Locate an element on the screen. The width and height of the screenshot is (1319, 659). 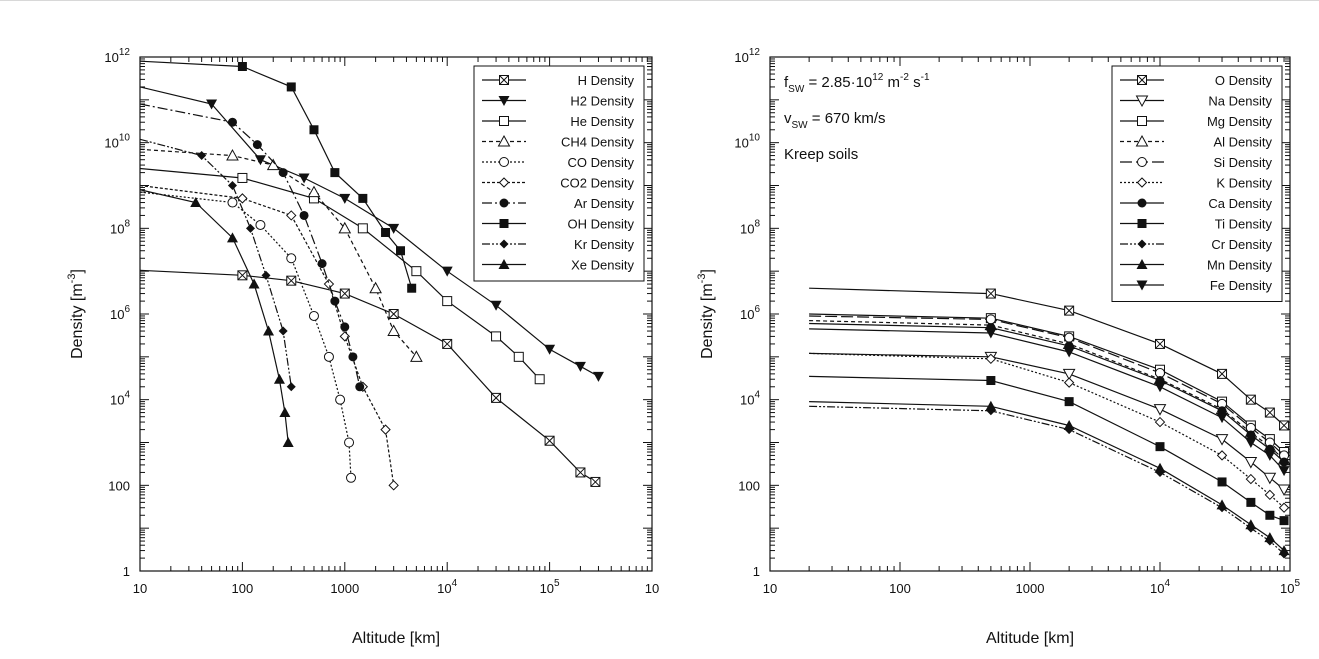
y-tick-label: 10¹² is located at coordinates (117, 56).